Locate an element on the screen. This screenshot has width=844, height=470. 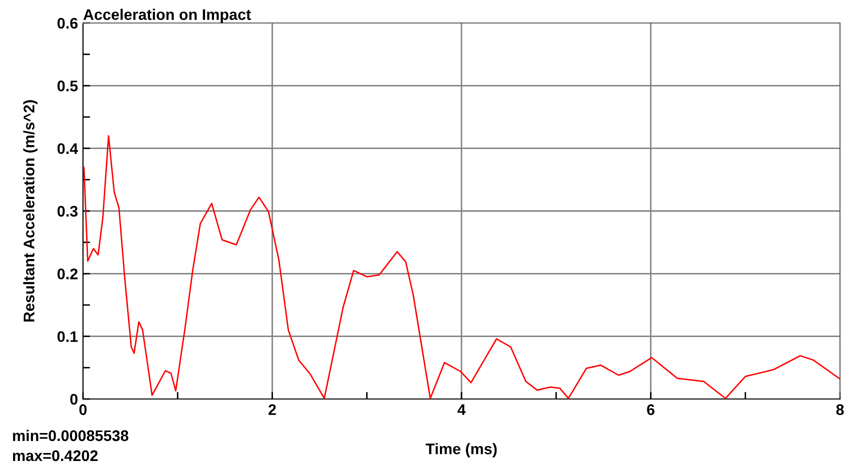
chart-title: Acceleration on Impact is located at coordinates (167, 15).